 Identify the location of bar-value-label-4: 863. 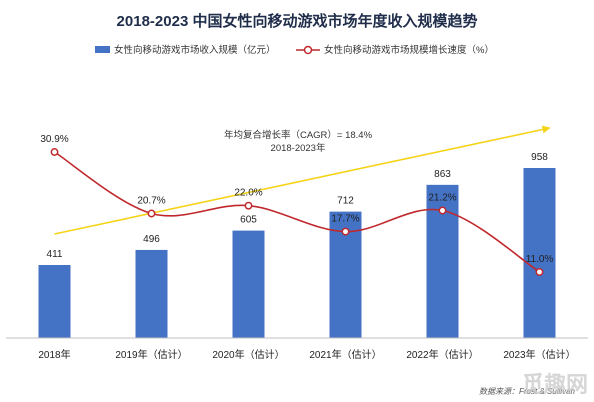
(442, 174).